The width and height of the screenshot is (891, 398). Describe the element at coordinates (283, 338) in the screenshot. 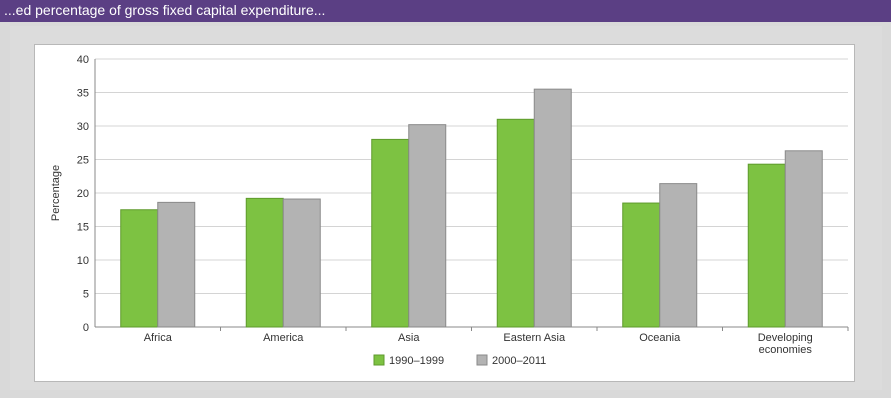

I see `x-category-label: America` at that location.